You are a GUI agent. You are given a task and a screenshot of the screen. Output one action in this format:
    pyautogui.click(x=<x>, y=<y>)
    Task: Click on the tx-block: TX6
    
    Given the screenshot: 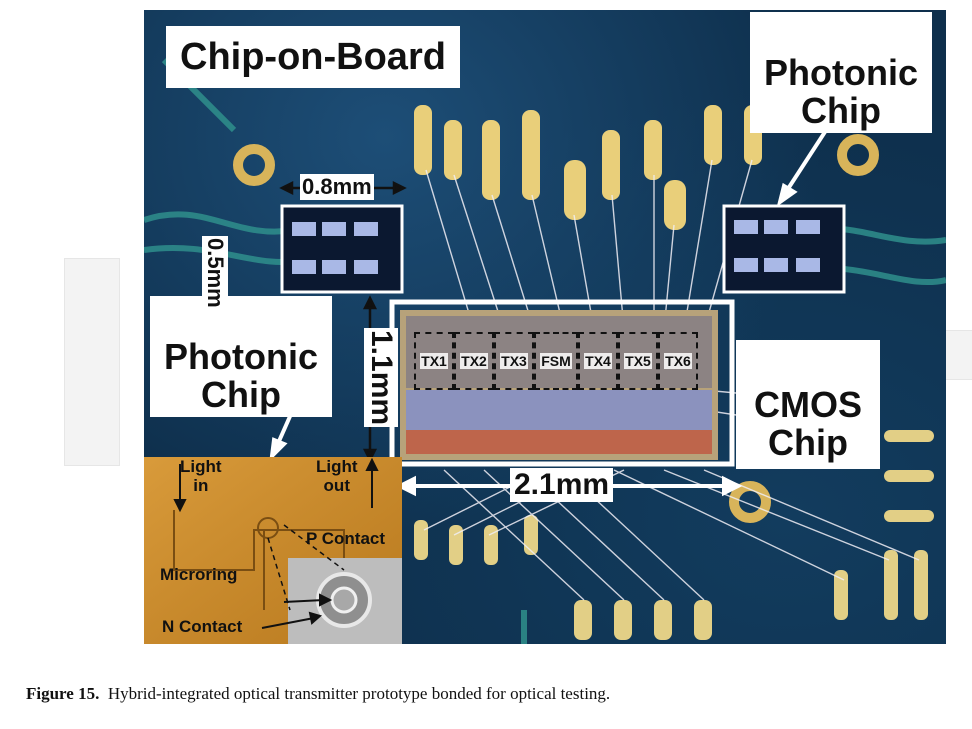 What is the action you would take?
    pyautogui.click(x=678, y=361)
    